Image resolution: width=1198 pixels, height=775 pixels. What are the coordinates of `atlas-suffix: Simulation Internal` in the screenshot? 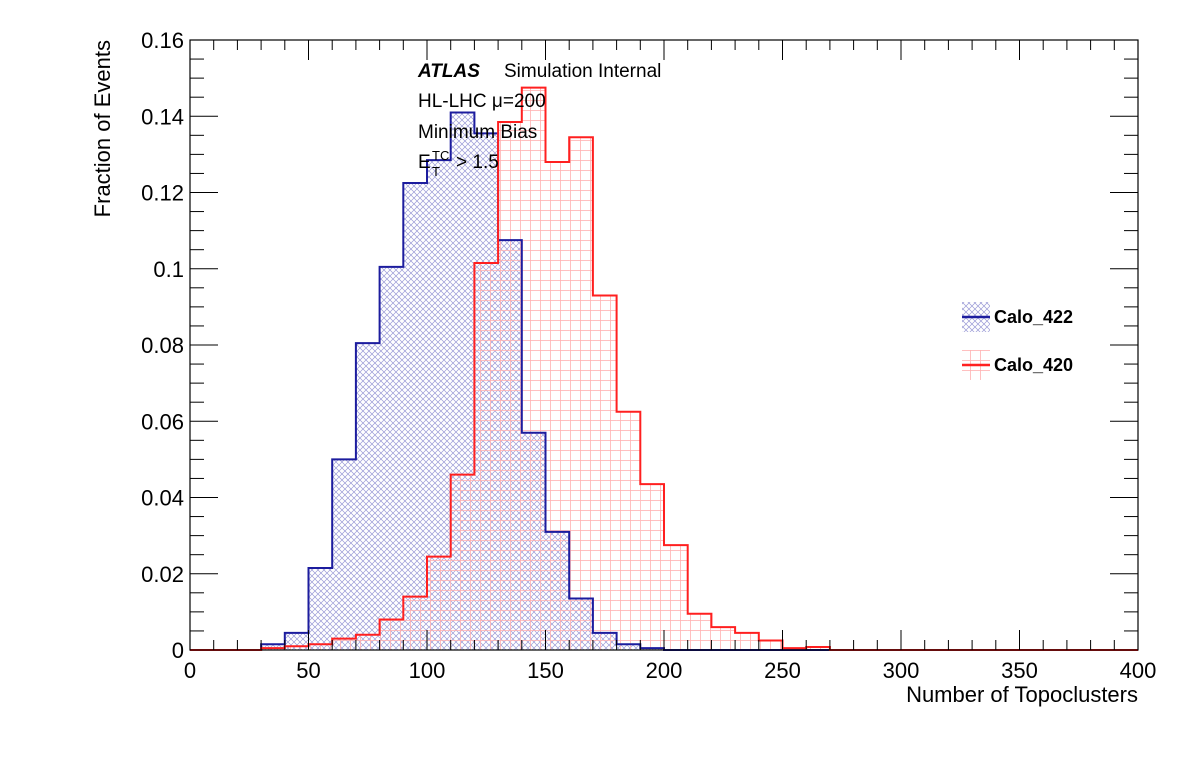 It's located at (582, 71).